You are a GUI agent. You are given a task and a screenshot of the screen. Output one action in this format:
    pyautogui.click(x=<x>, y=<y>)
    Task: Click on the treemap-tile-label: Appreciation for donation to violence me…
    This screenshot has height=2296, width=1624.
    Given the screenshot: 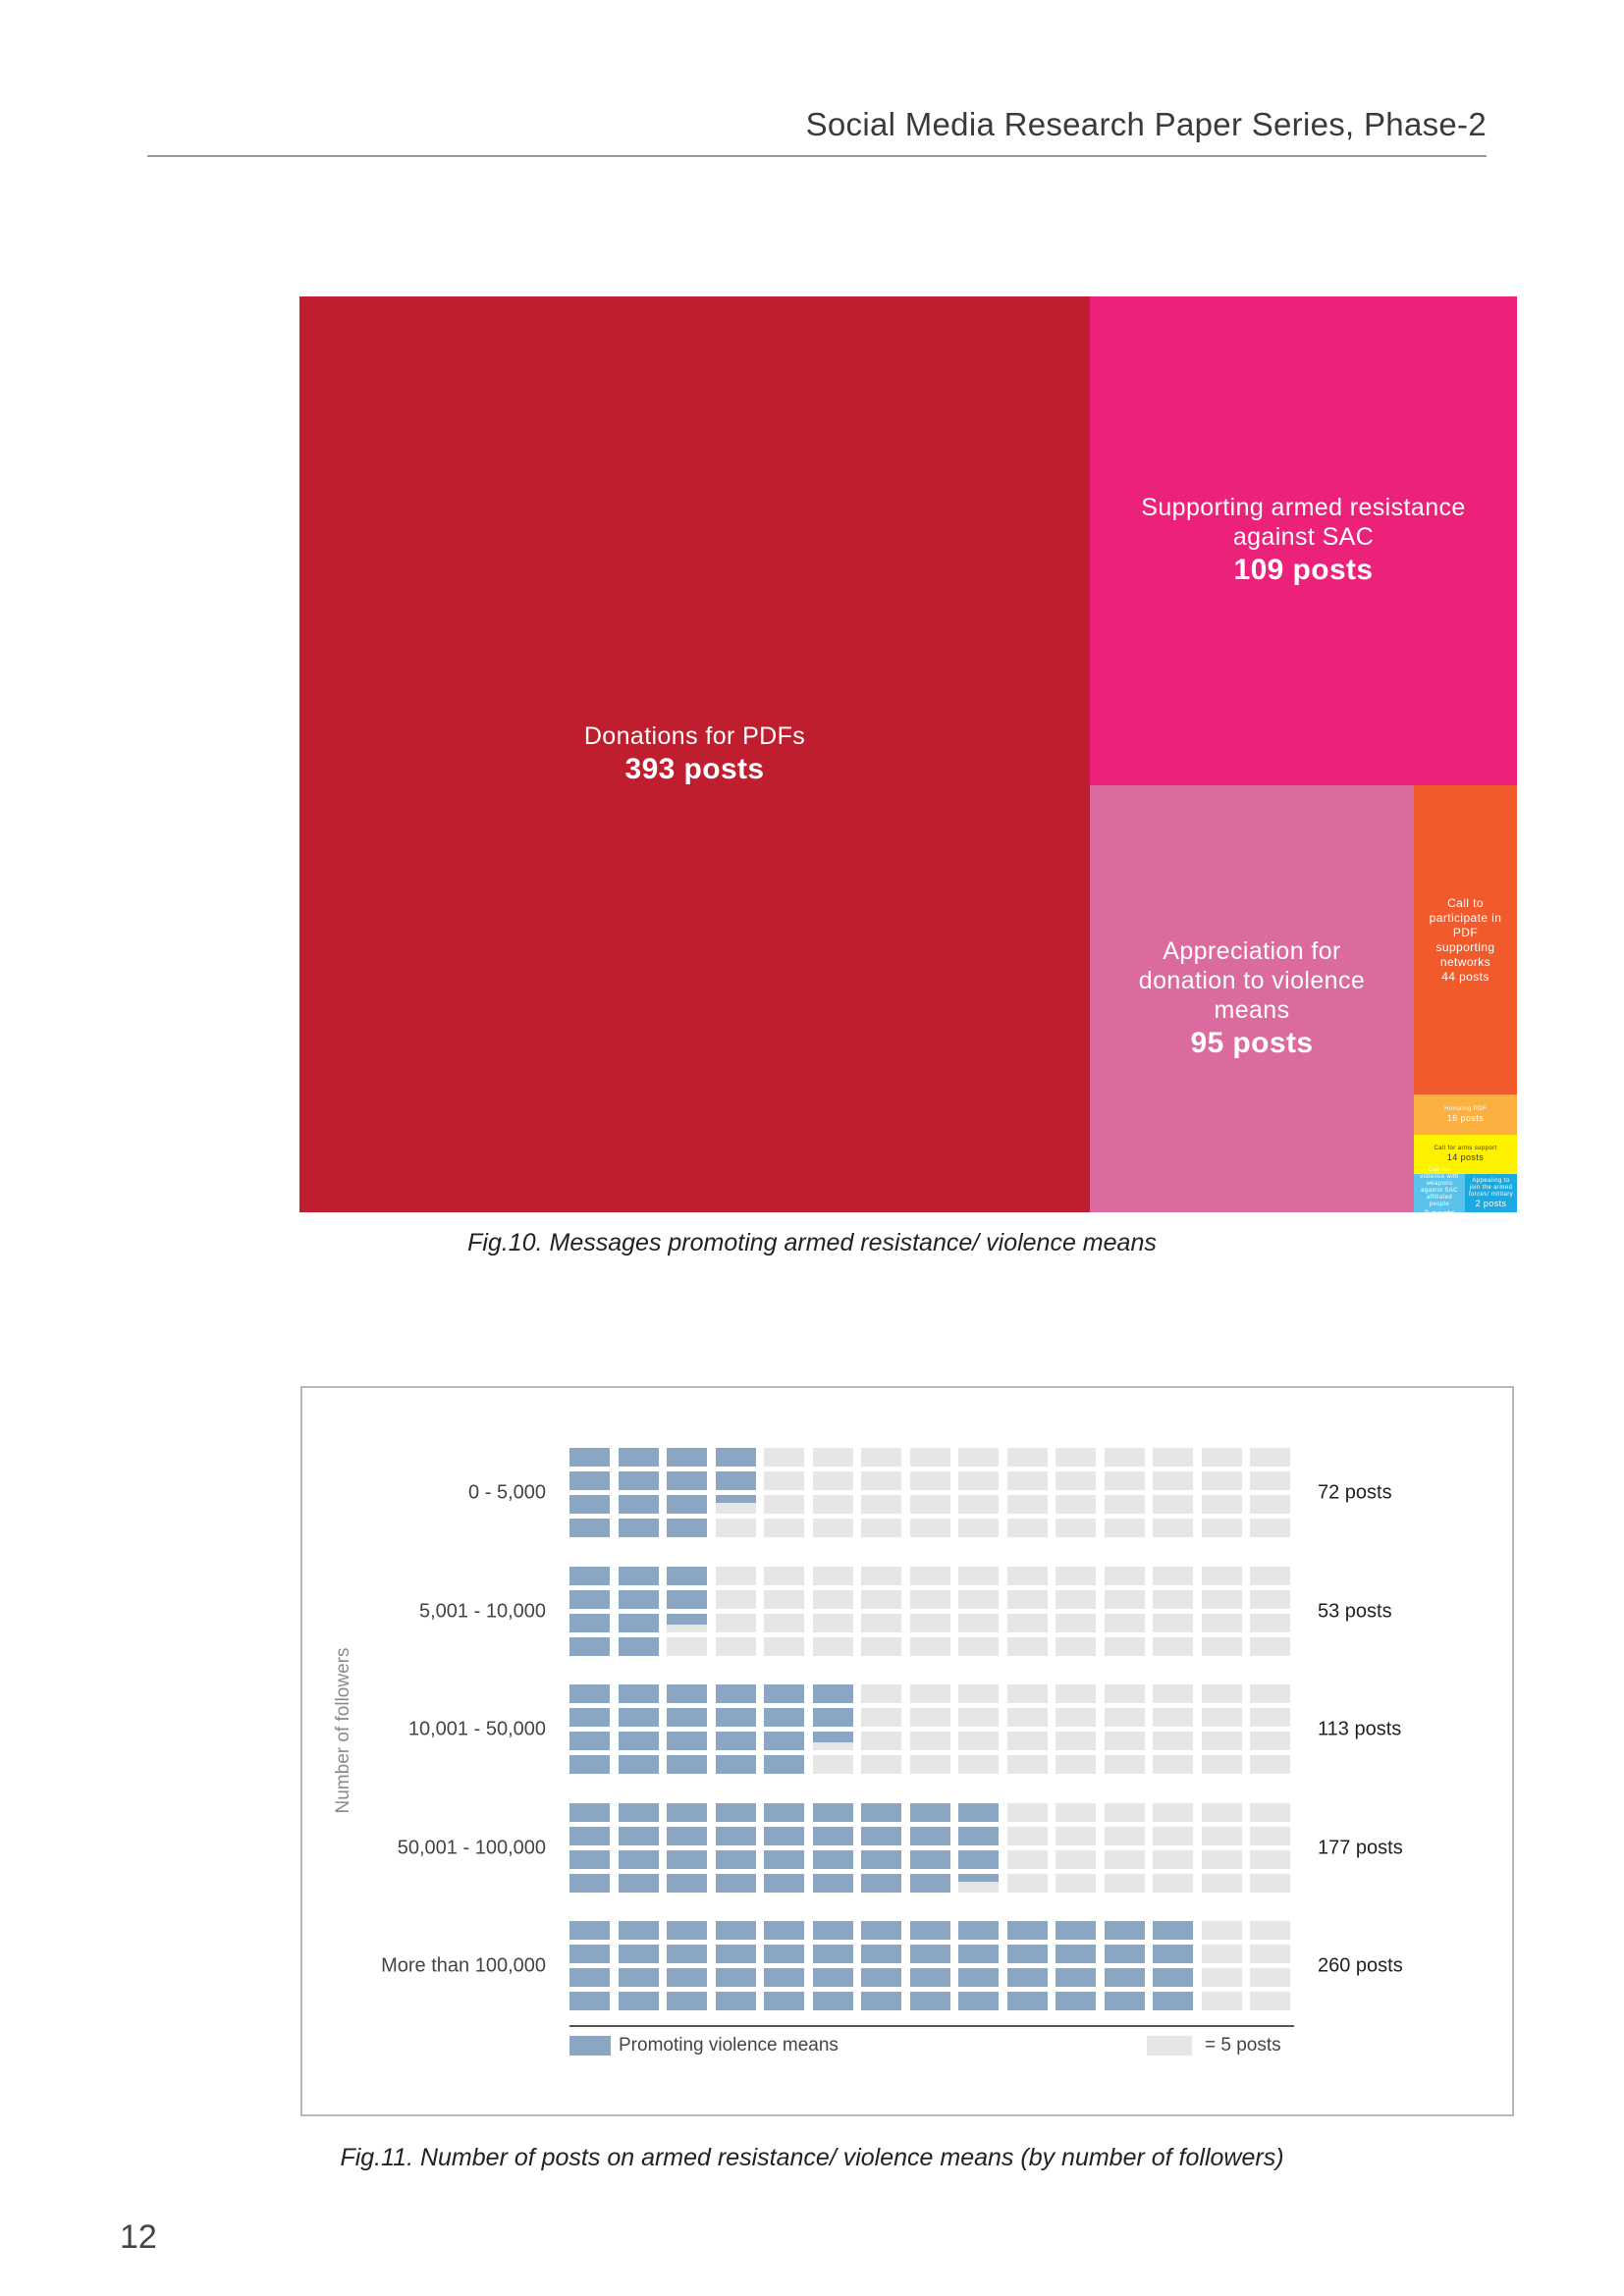 What is the action you would take?
    pyautogui.click(x=1252, y=980)
    